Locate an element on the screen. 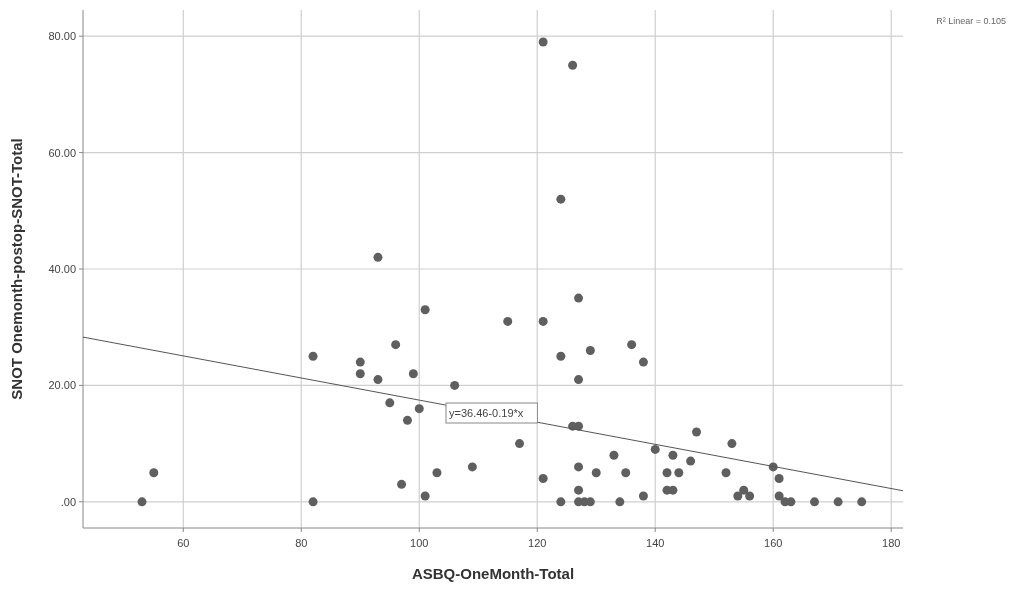 The width and height of the screenshot is (1014, 591). annotation: y=36.46-0.19*x is located at coordinates (486, 413).